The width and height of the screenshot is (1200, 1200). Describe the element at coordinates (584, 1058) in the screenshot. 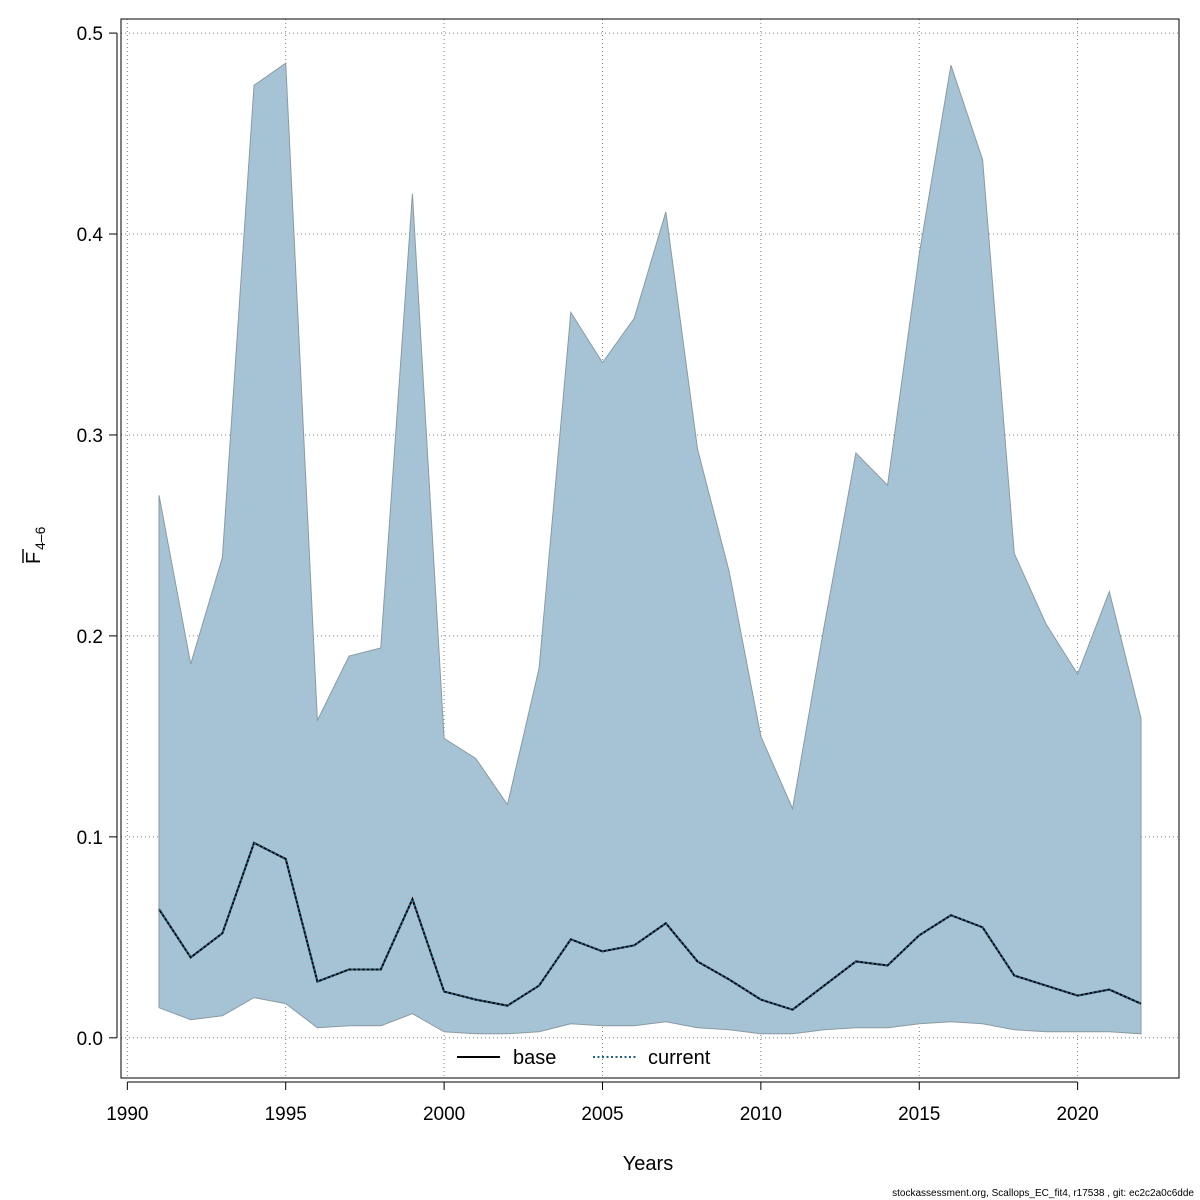

I see `legend: base current` at that location.